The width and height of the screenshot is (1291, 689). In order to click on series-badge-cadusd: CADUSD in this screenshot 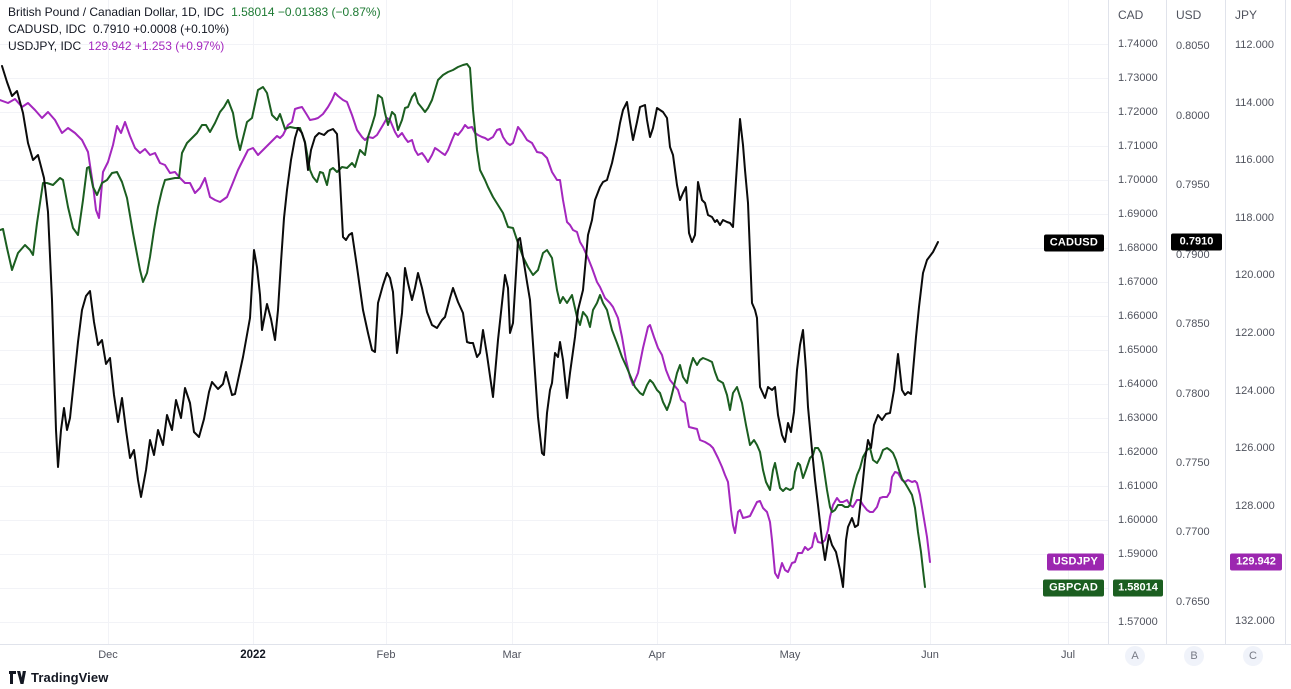, I will do `click(1073, 243)`.